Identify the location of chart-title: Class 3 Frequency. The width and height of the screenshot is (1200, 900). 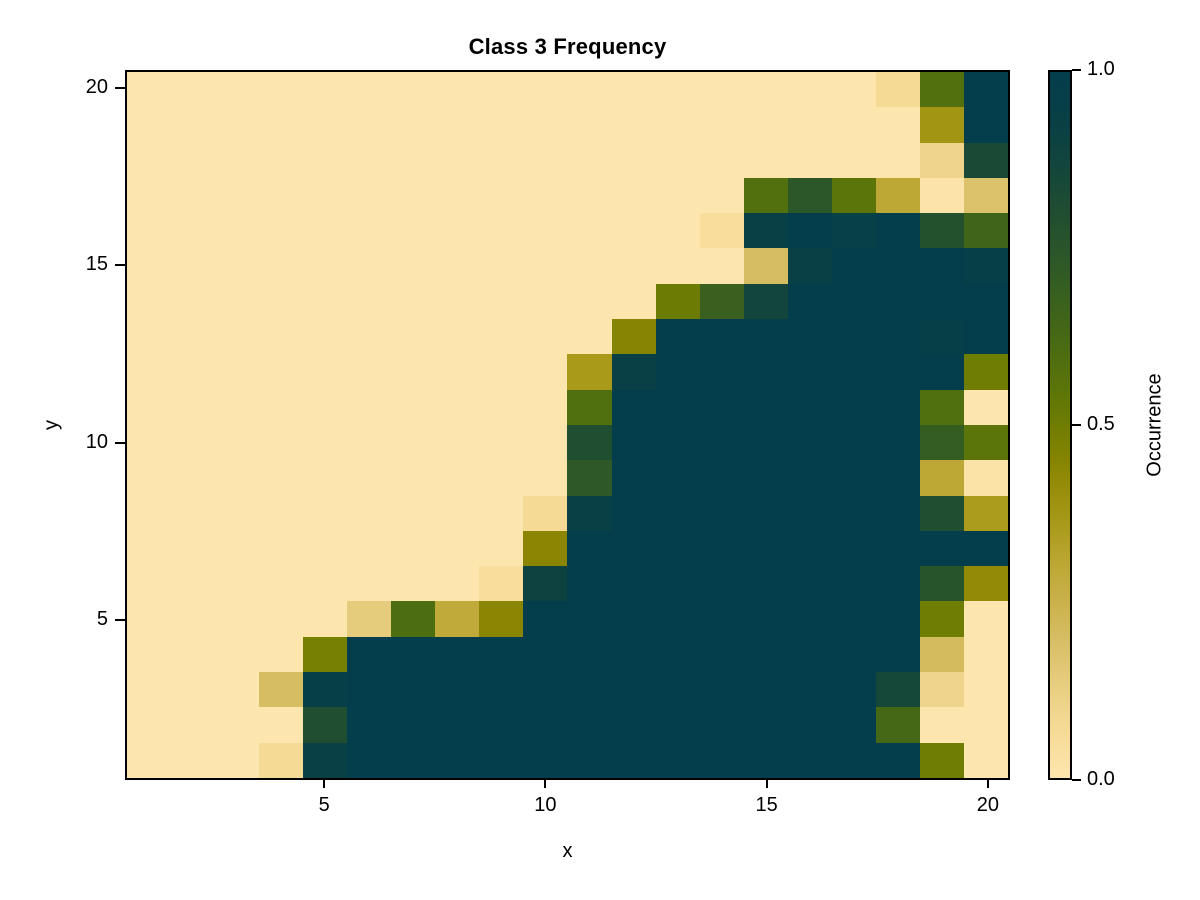
(567, 46).